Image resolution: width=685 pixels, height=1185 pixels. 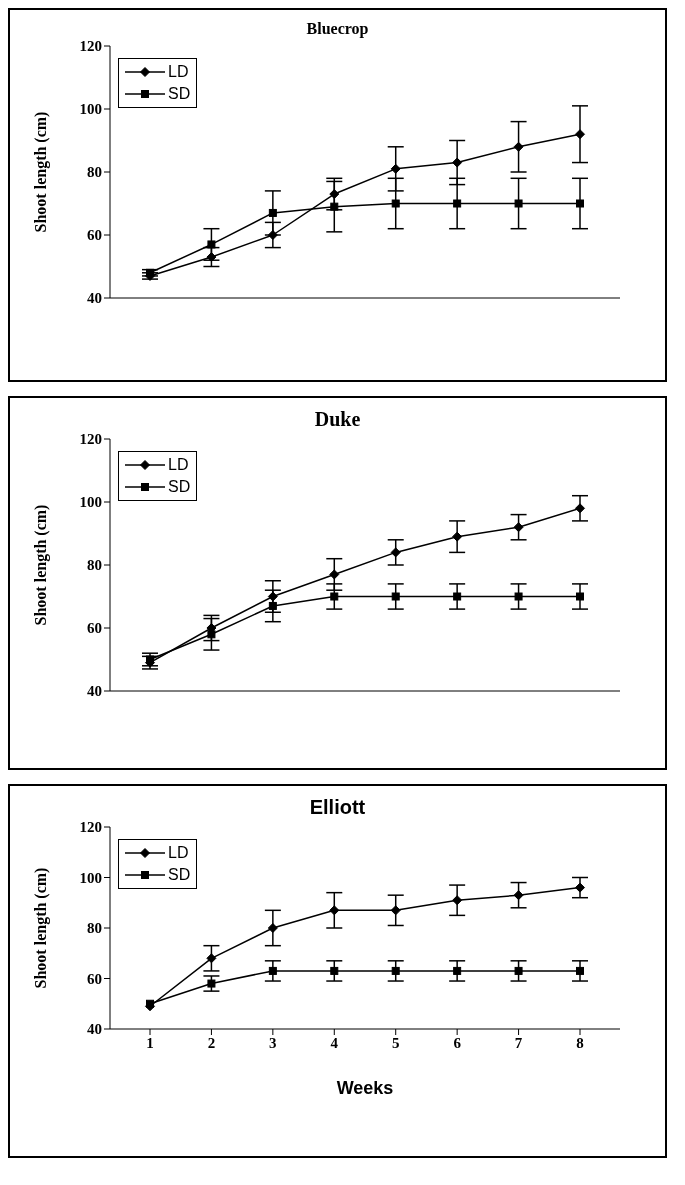 What do you see at coordinates (518, 1042) in the screenshot?
I see `x-tick-label: 7` at bounding box center [518, 1042].